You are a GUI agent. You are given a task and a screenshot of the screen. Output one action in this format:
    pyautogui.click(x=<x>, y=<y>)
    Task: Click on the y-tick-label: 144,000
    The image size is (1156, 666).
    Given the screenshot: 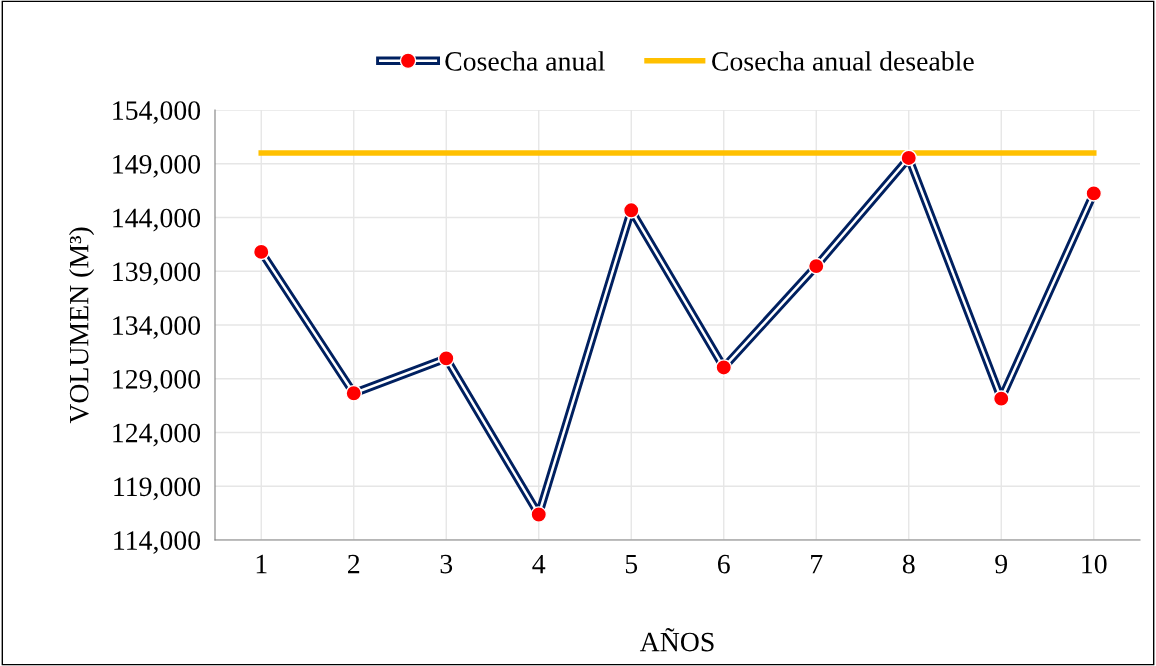 What is the action you would take?
    pyautogui.click(x=157, y=220)
    